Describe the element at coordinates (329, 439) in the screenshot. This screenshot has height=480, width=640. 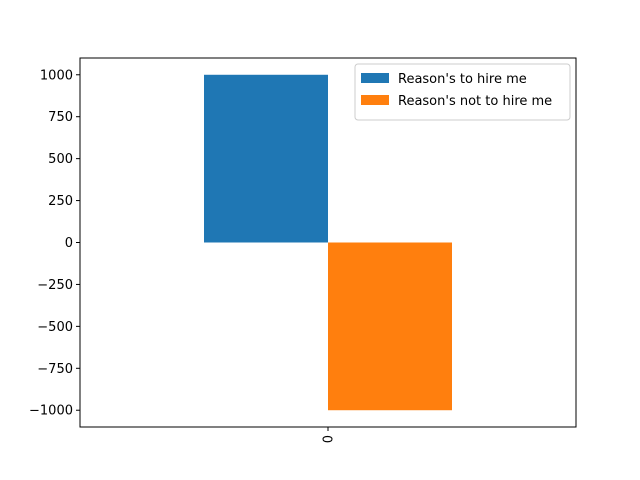
I see `x-tick-label: 0` at that location.